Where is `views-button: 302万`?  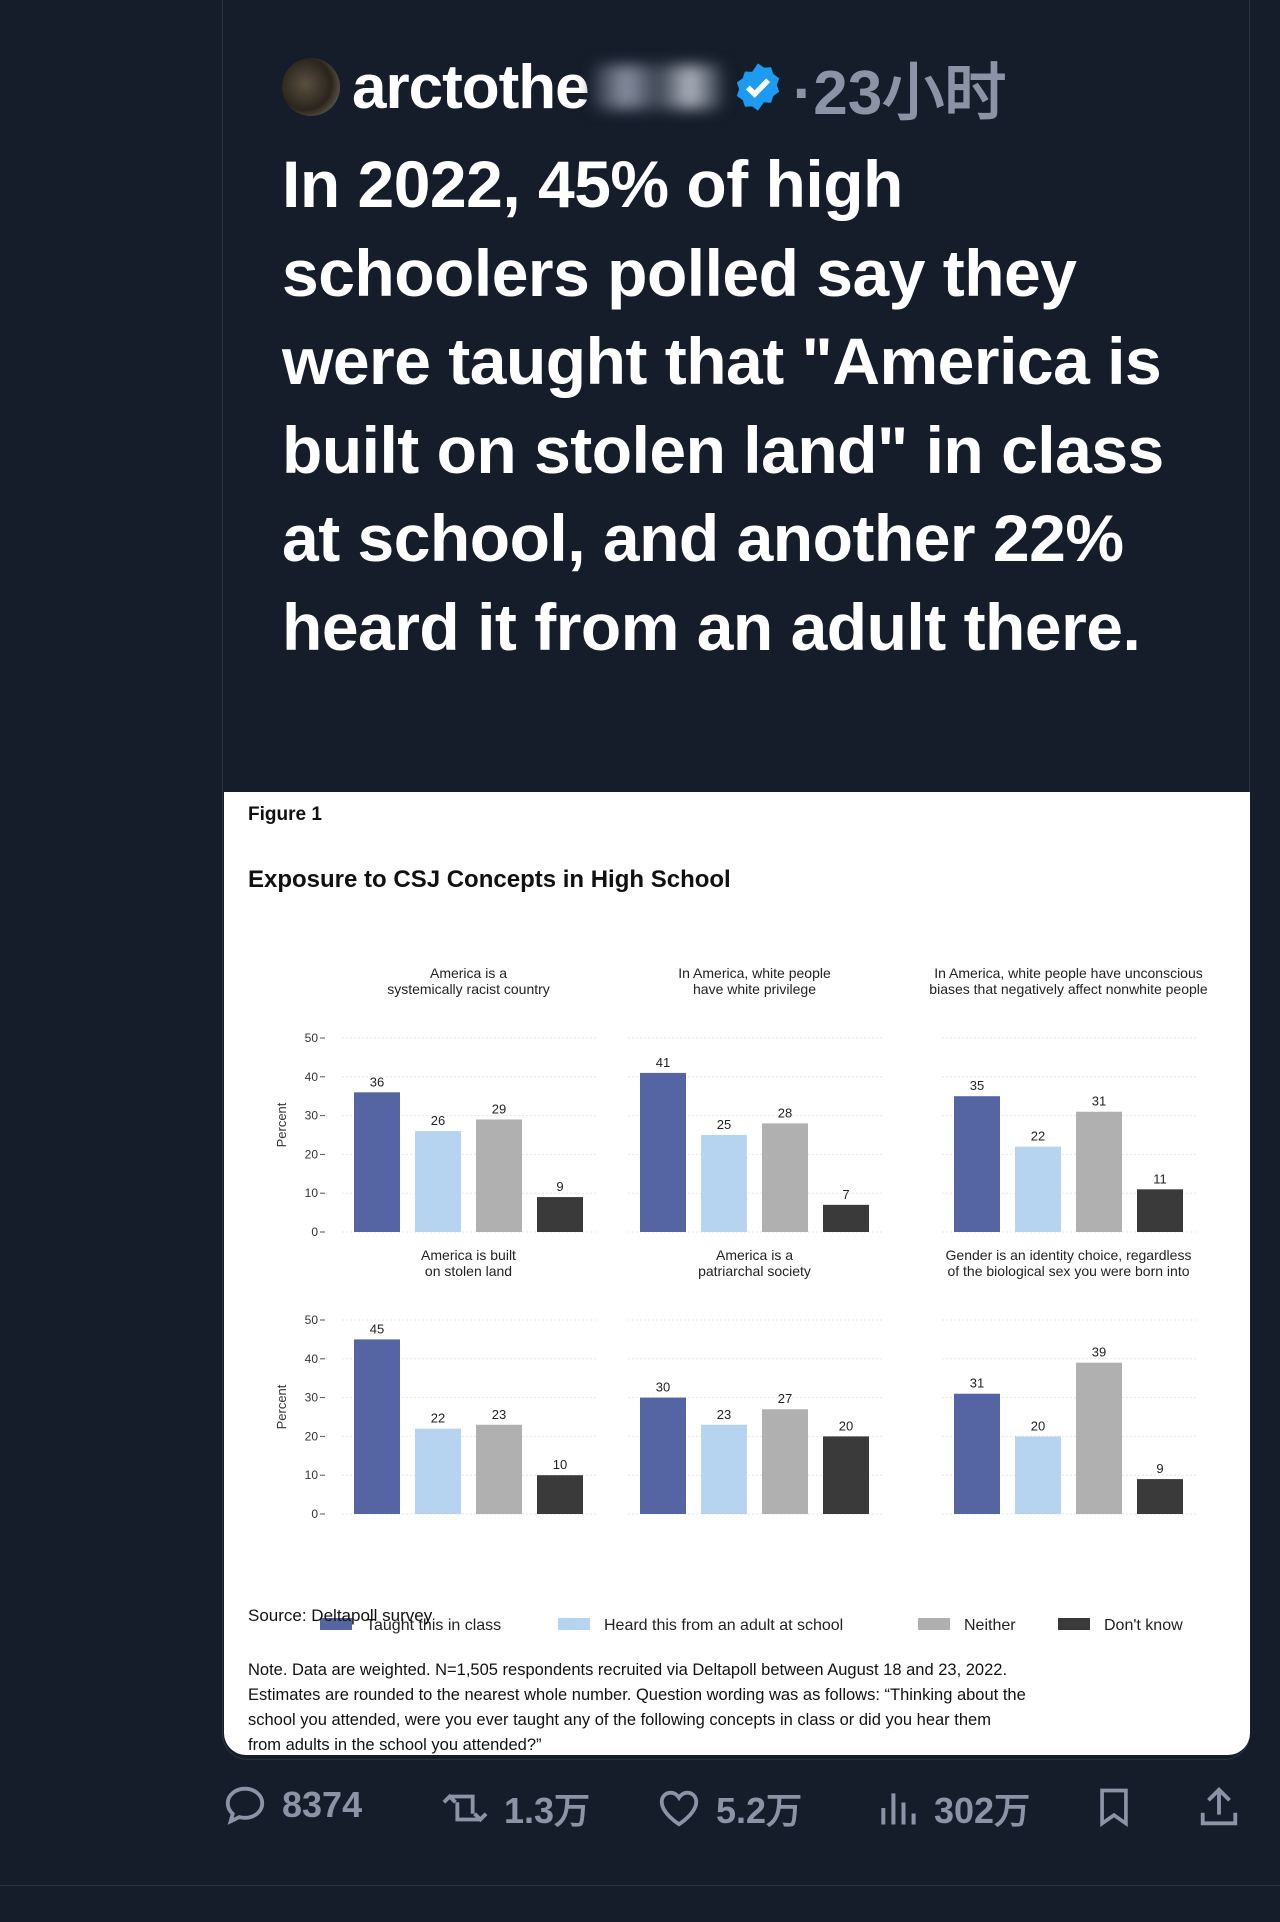 views-button: 302万 is located at coordinates (953, 1808).